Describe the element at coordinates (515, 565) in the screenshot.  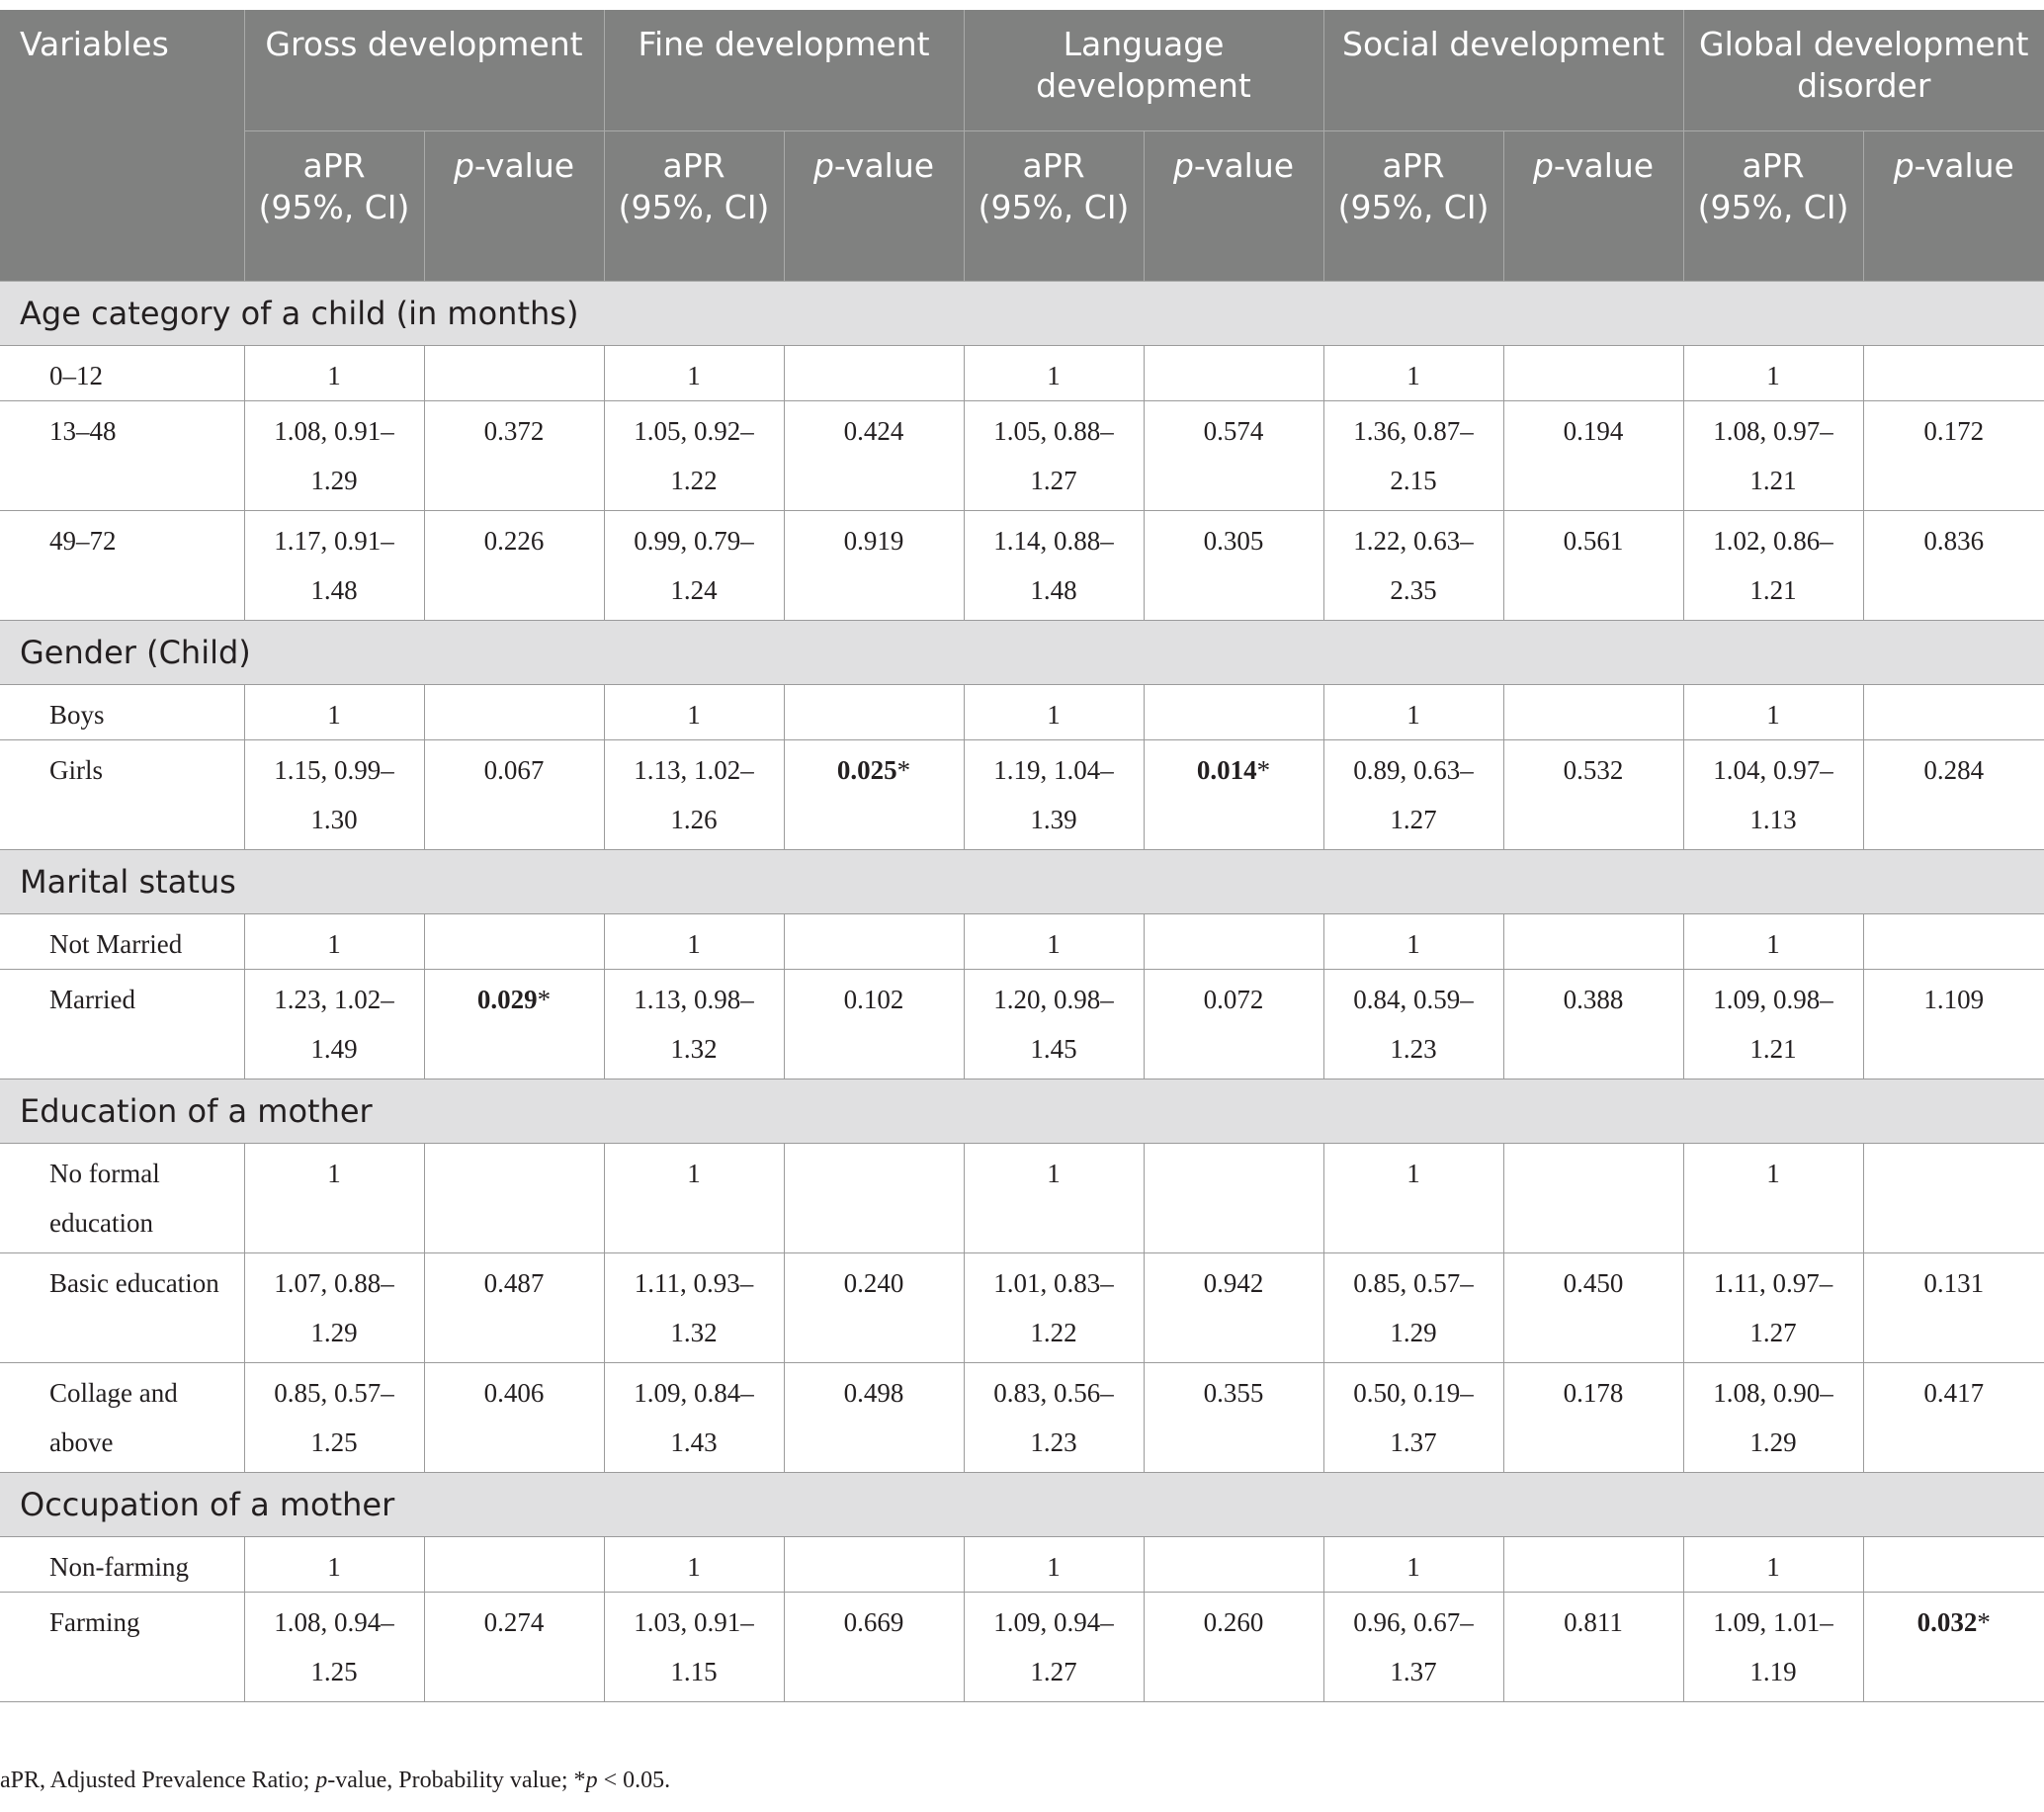
I see `p-value-cell: 0.226` at that location.